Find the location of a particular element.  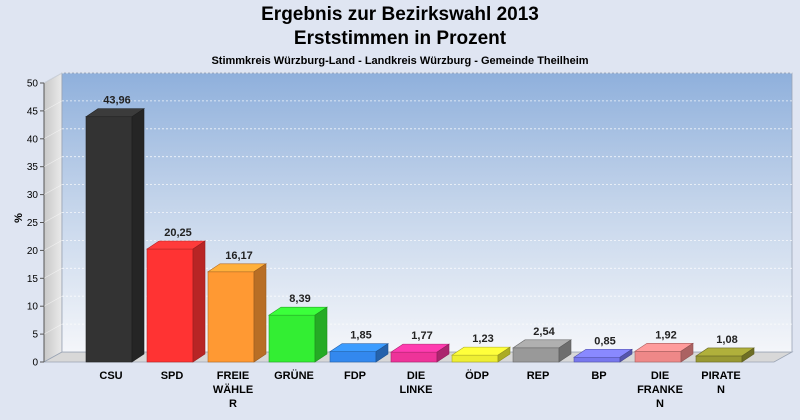

x-tick-label-line: SPD is located at coordinates (172, 376).